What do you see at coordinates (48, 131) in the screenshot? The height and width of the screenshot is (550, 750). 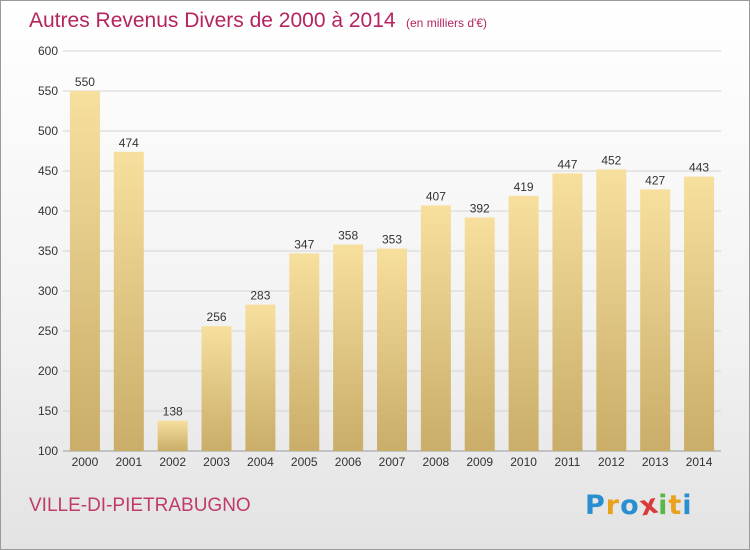 I see `y-tick-label: 500` at bounding box center [48, 131].